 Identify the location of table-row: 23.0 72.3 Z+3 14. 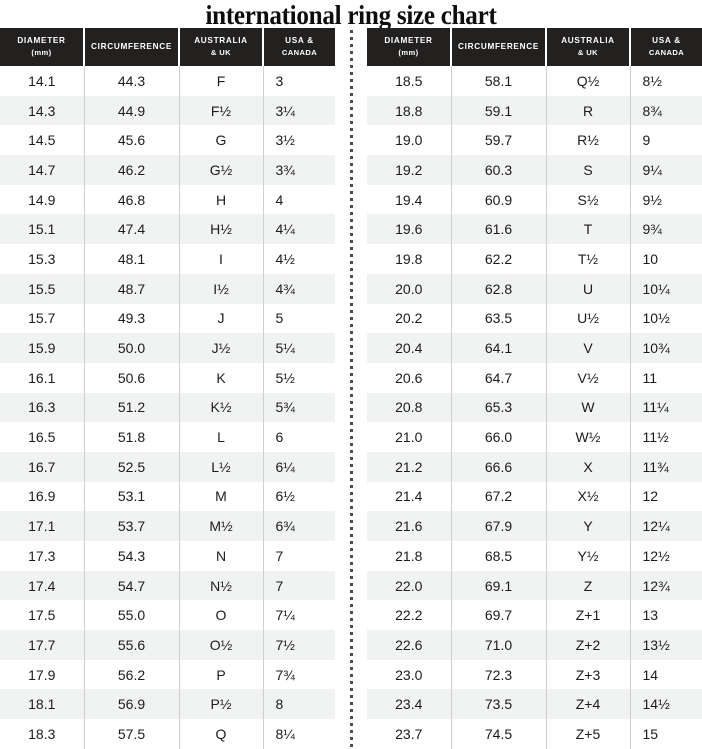
(534, 674).